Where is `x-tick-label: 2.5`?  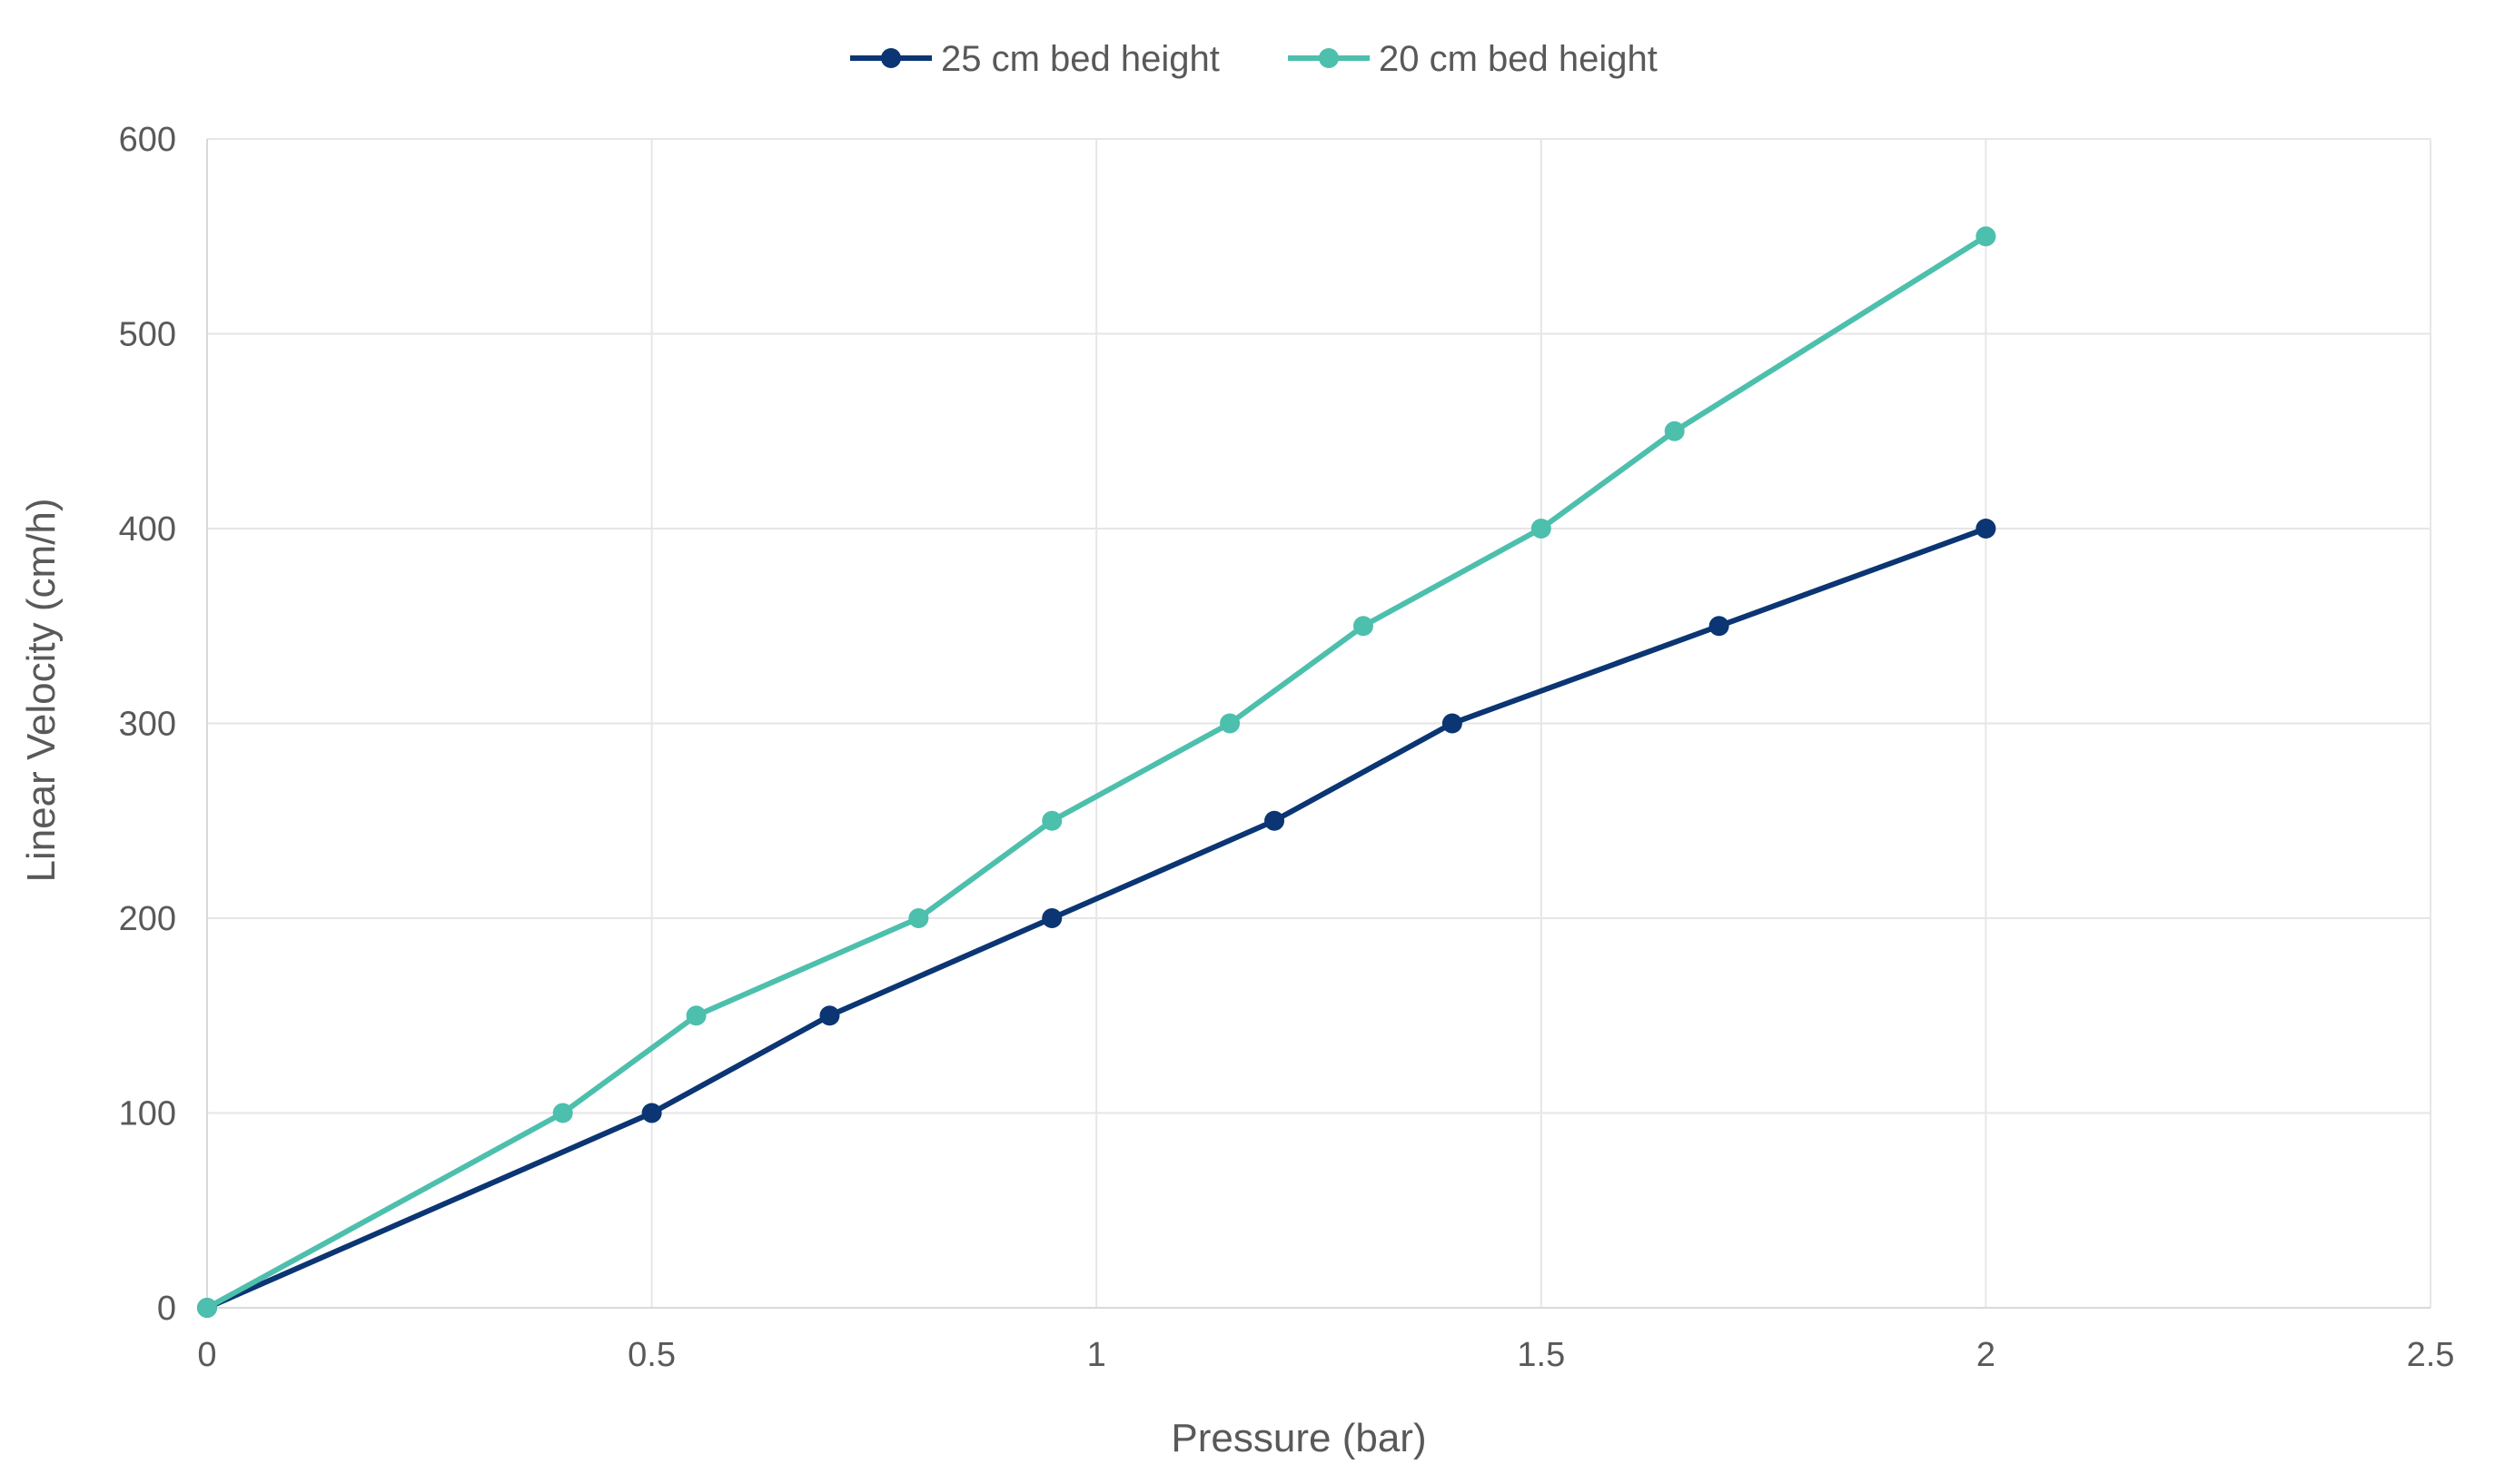 x-tick-label: 2.5 is located at coordinates (2431, 1355).